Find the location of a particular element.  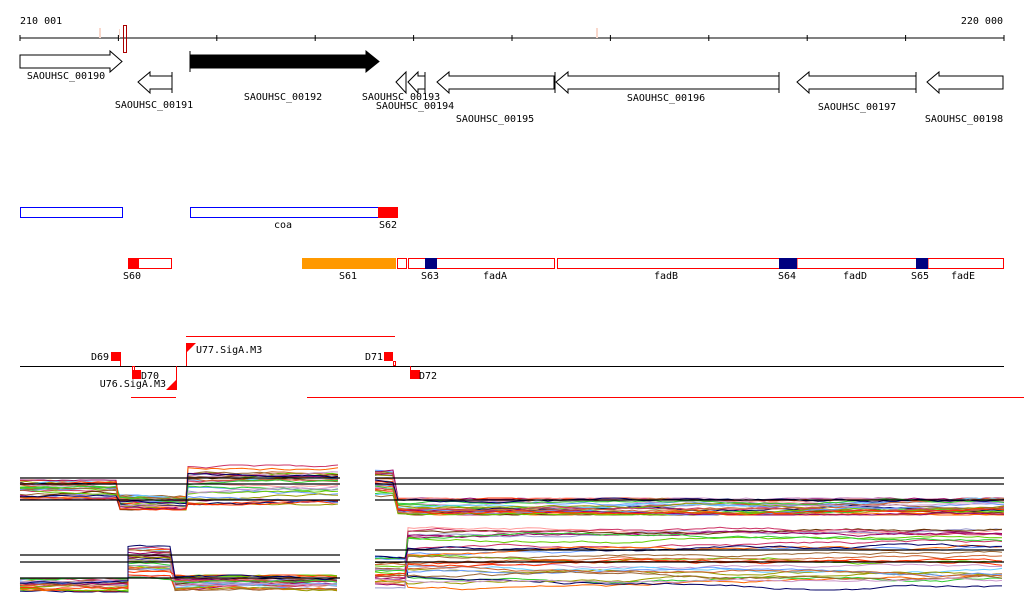

gene-SAOUHSC_00195: SAOUHSC_00195 is located at coordinates (495, 97).